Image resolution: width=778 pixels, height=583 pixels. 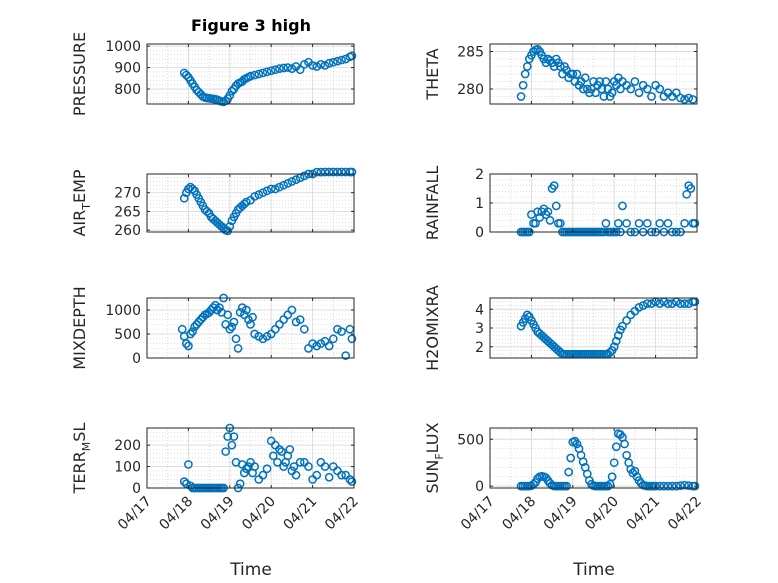 I want to click on subplot-rainfall: 0 1 2 RAINFALL, so click(x=561, y=203).